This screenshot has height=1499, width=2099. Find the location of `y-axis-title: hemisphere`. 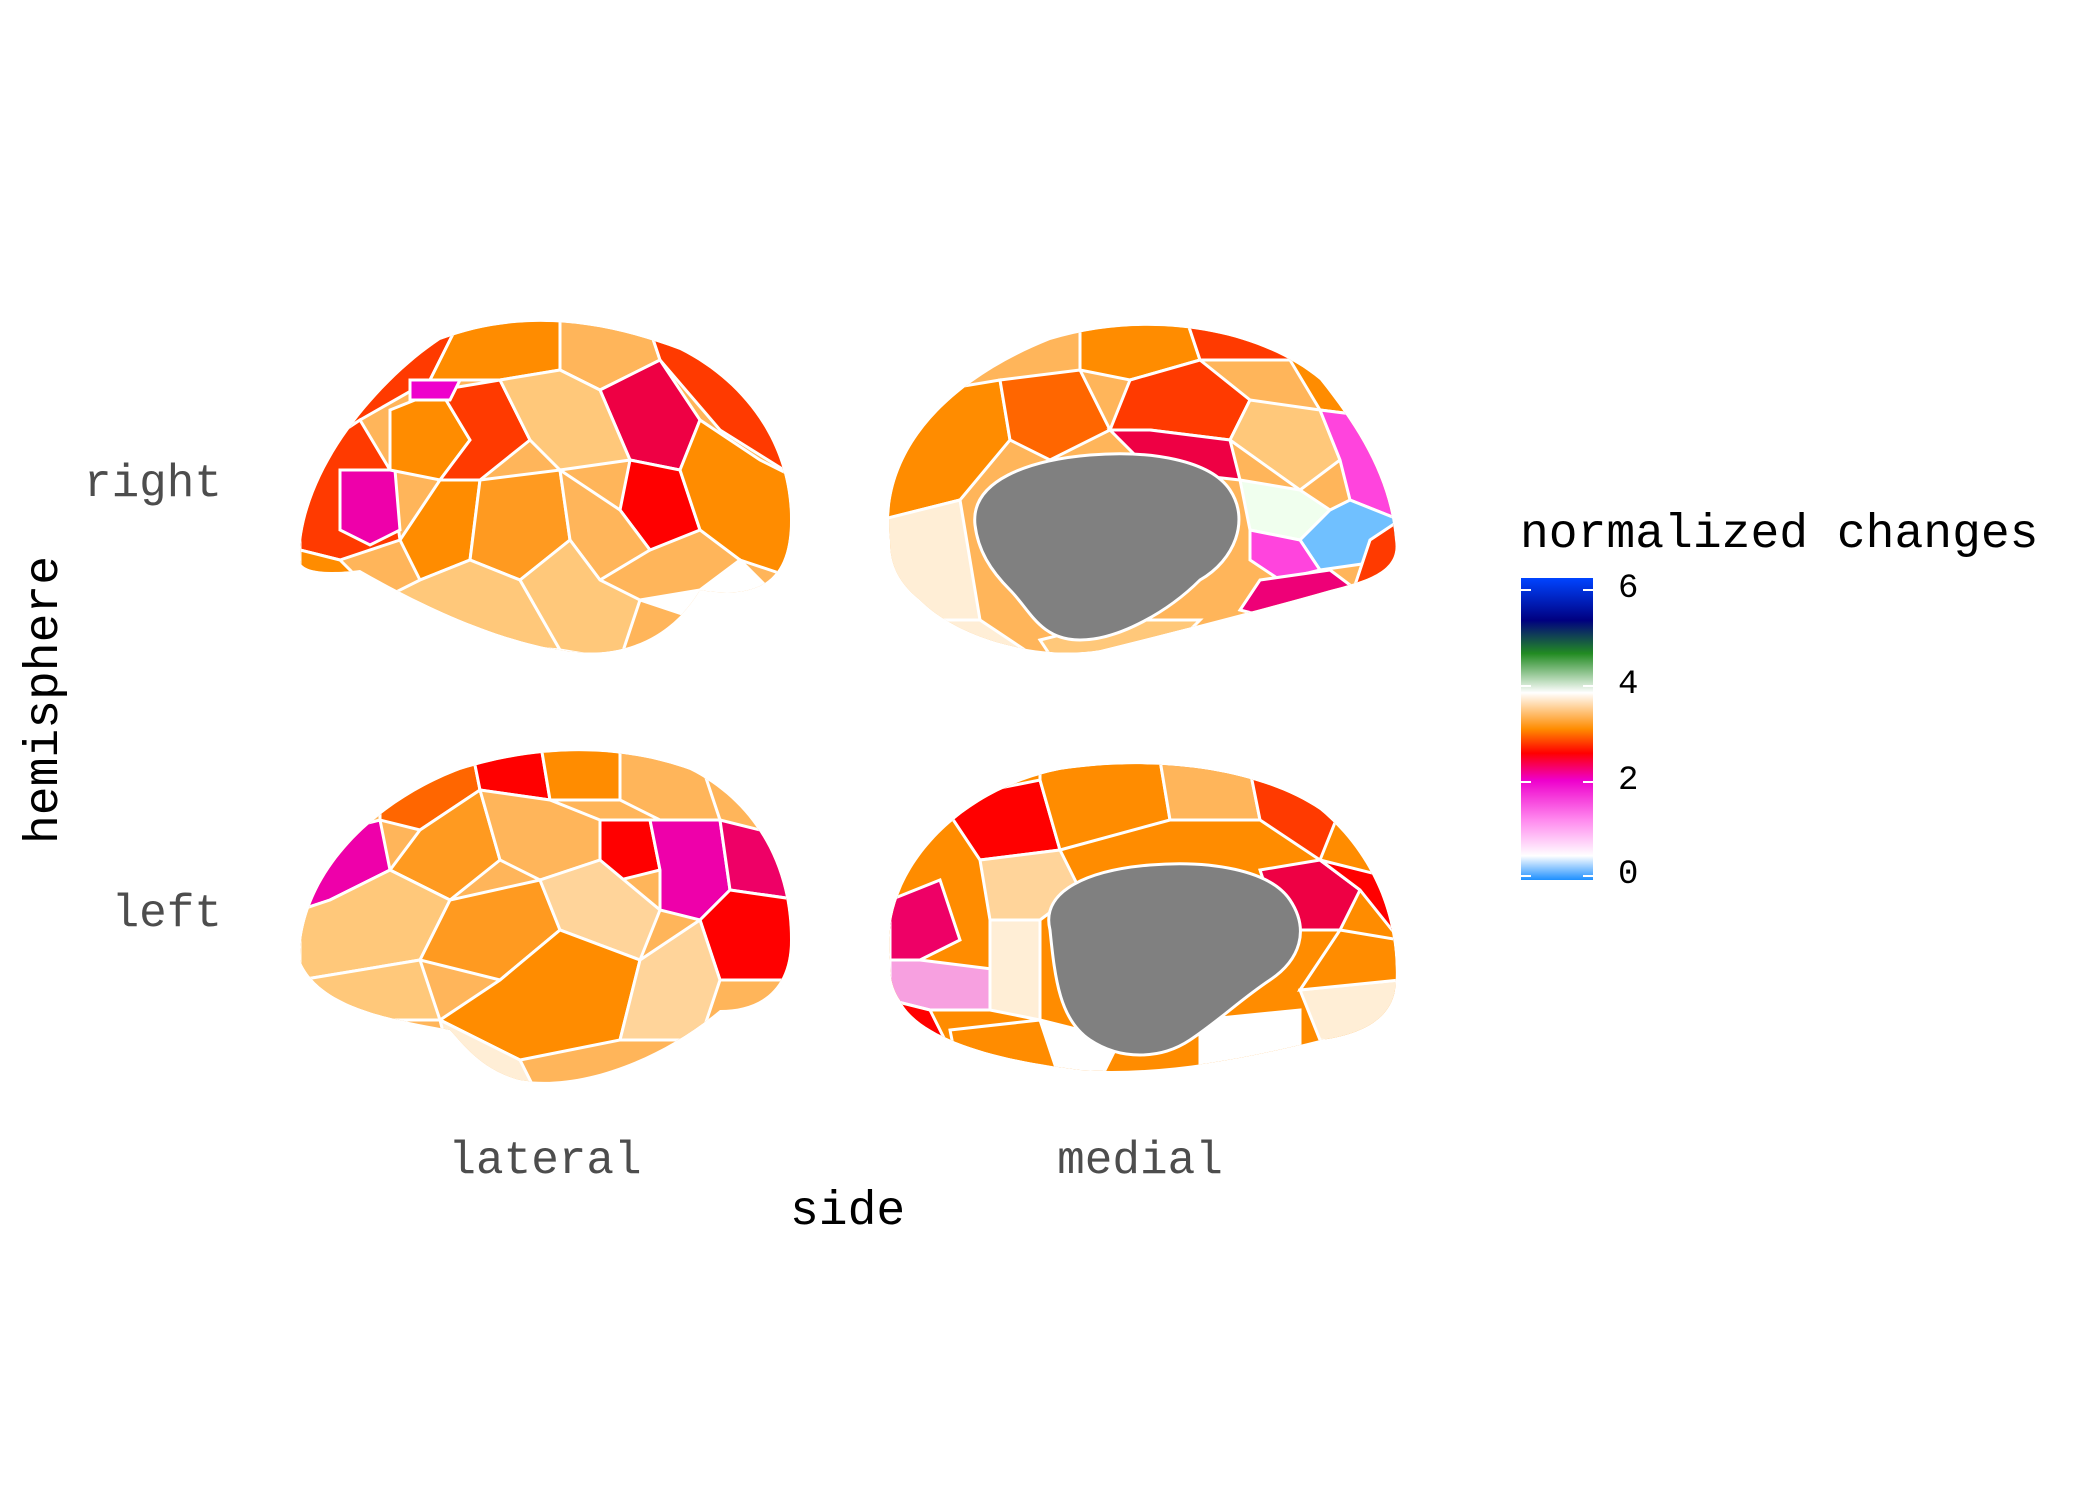

y-axis-title: hemisphere is located at coordinates (45, 700).